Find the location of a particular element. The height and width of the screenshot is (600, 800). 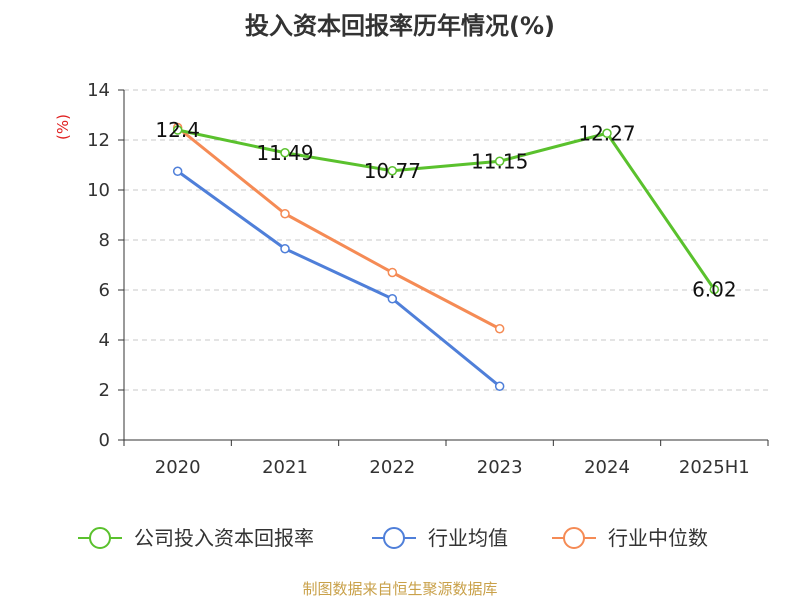

y-tick-label: 12 is located at coordinates (98, 140).